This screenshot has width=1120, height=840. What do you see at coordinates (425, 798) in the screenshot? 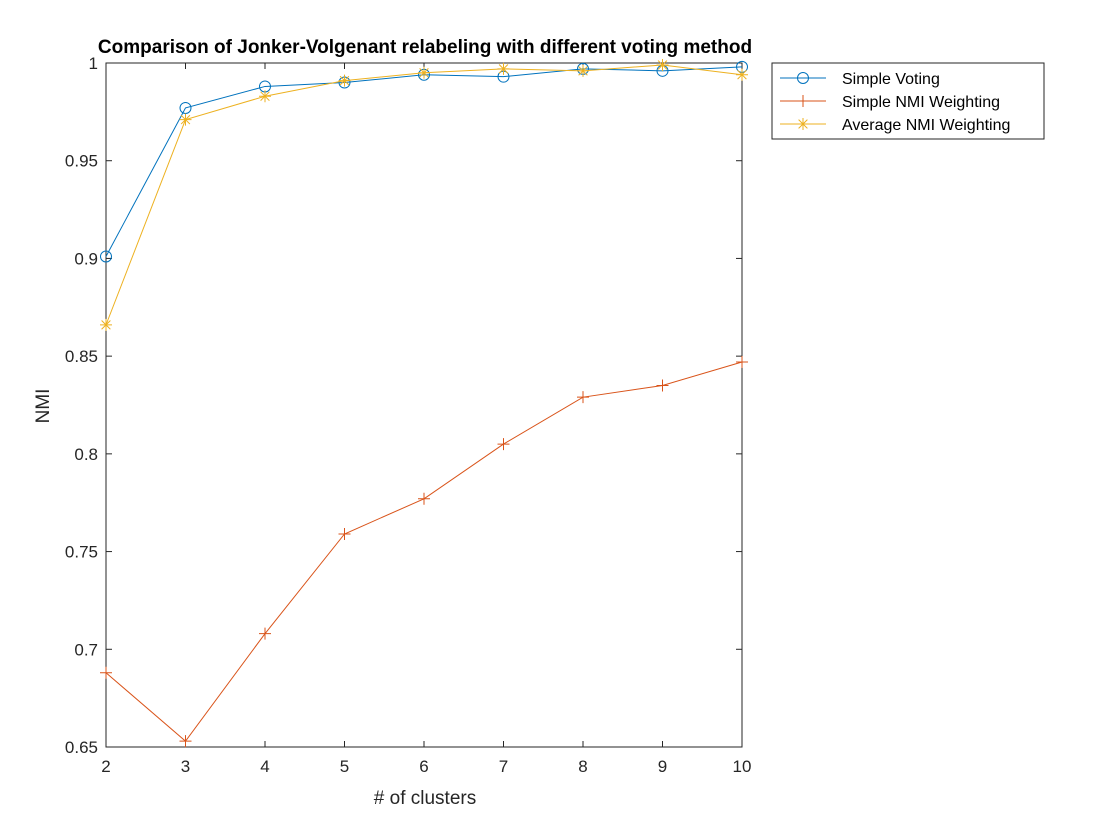
I see `x-axis-label: # of clusters` at bounding box center [425, 798].